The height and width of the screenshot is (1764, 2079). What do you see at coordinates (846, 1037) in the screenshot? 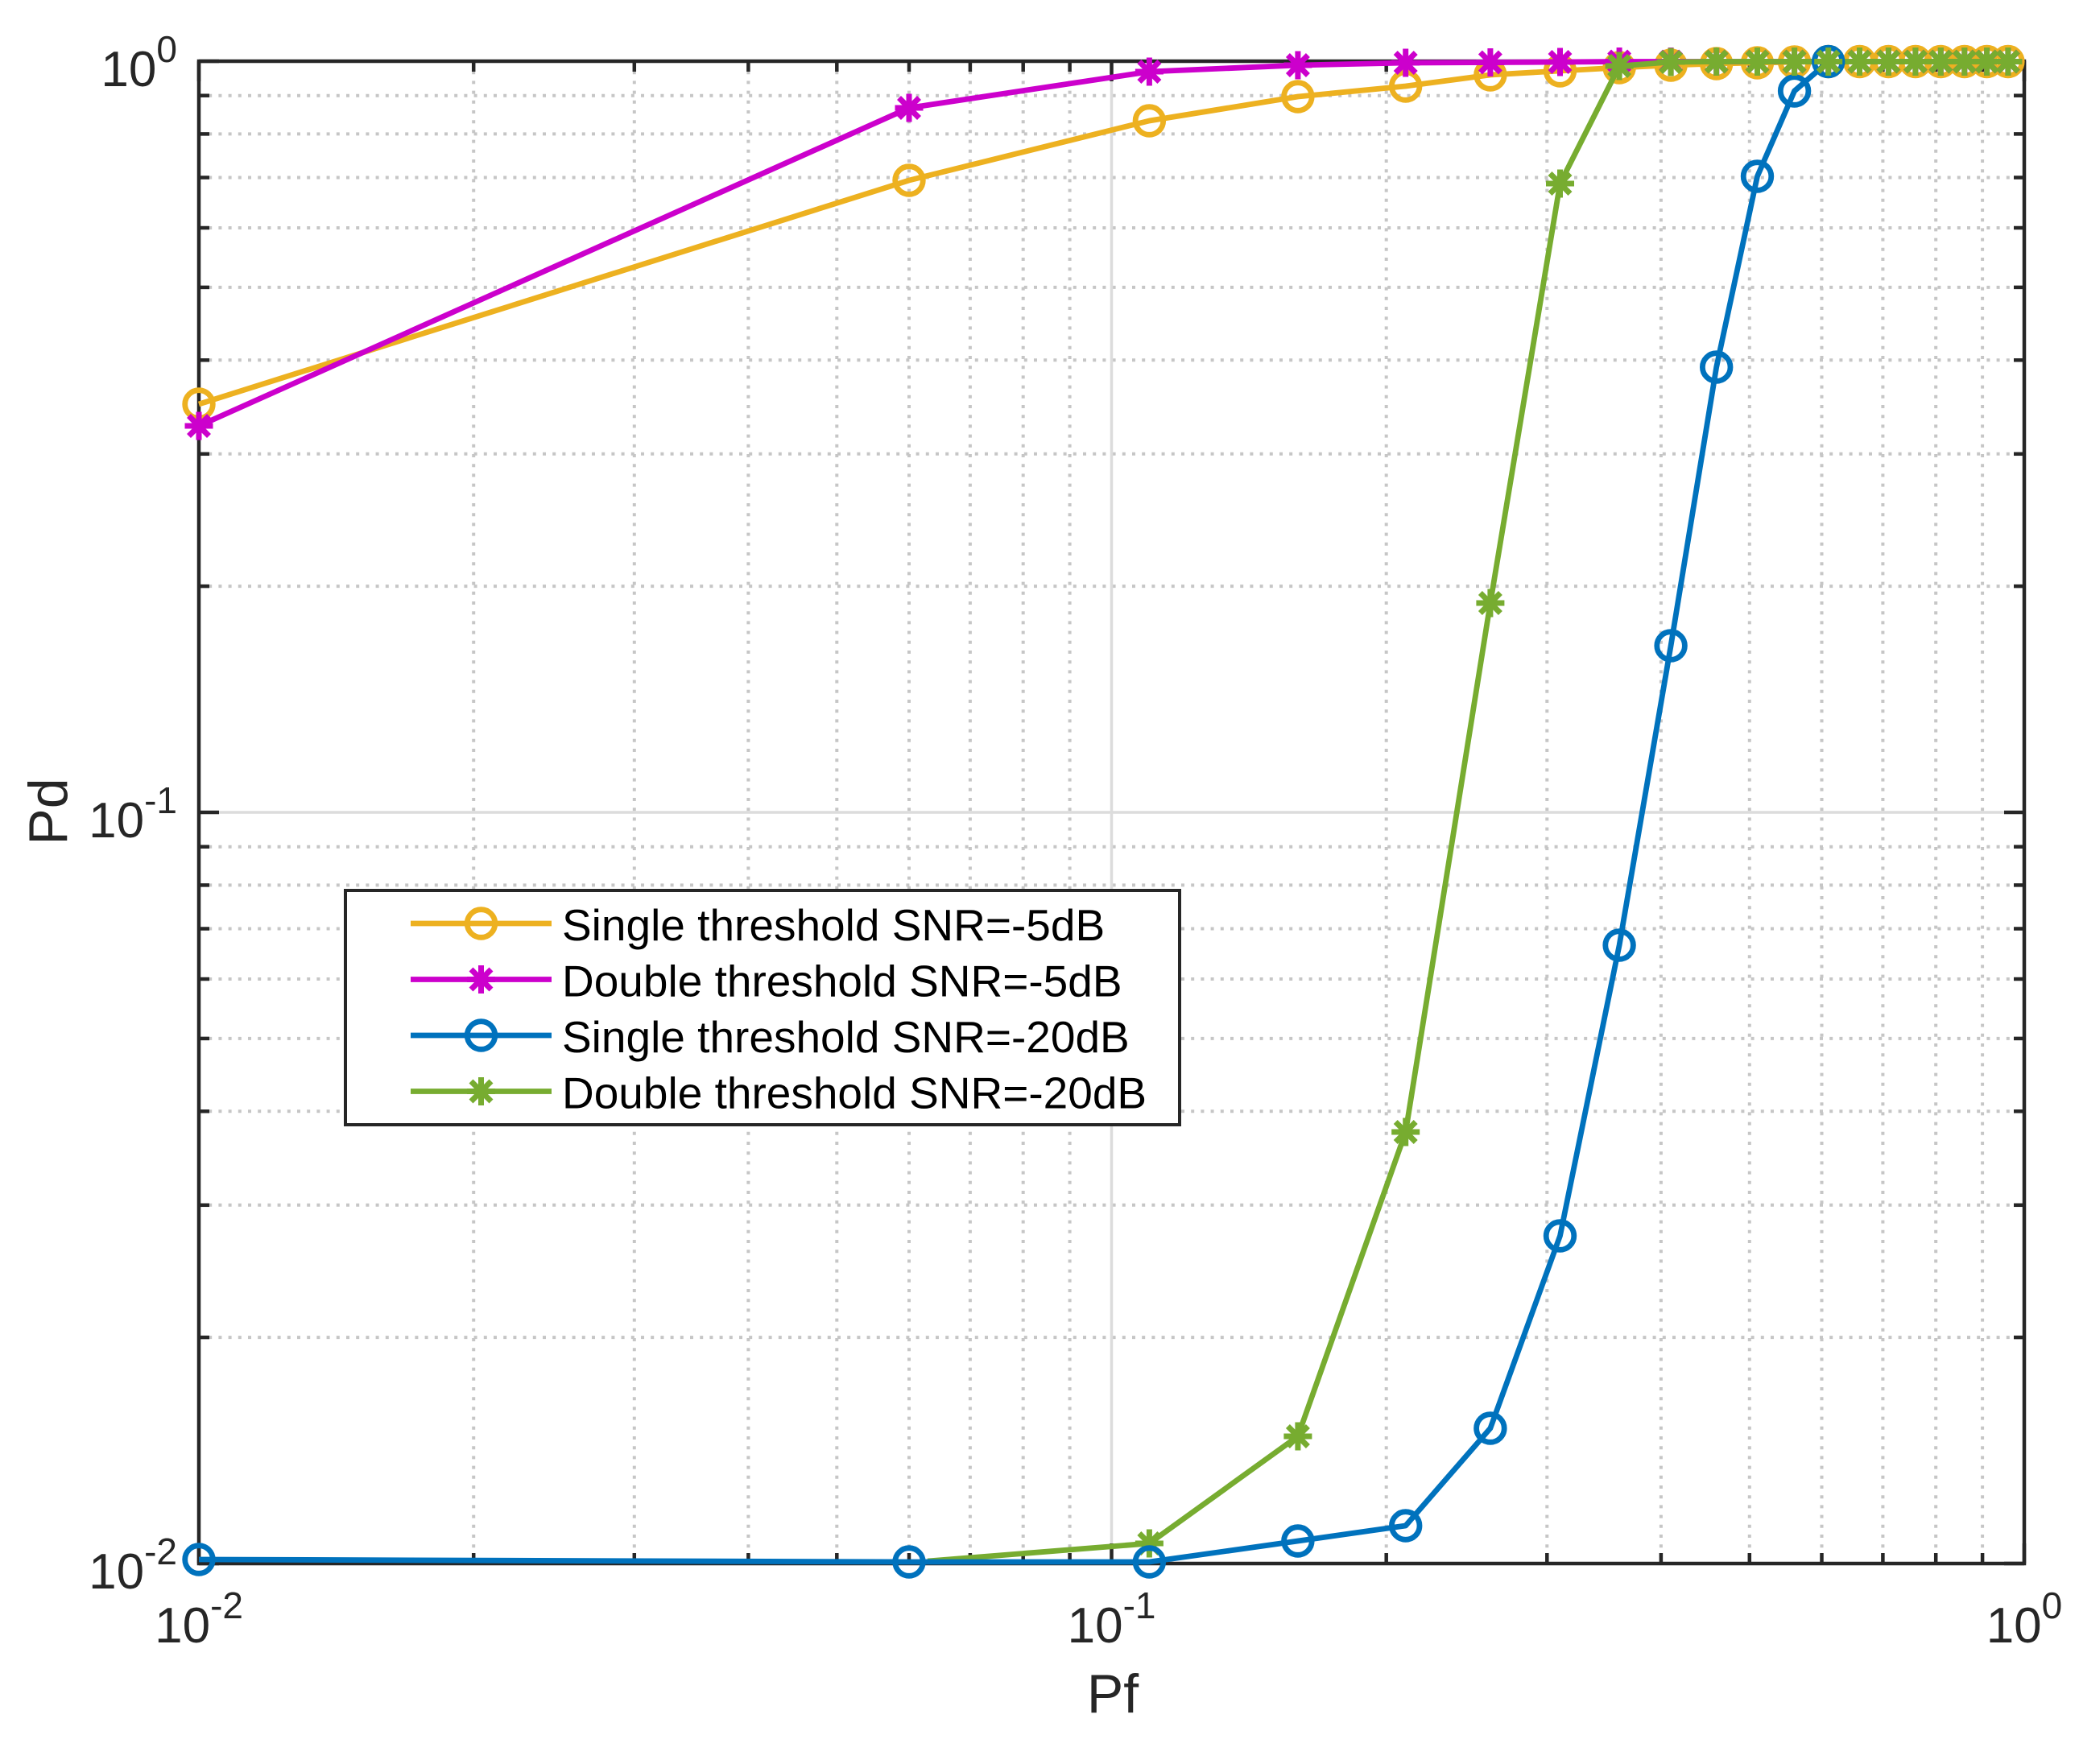
I see `svg-text: Single threshold SNR=-20dB` at bounding box center [846, 1037].